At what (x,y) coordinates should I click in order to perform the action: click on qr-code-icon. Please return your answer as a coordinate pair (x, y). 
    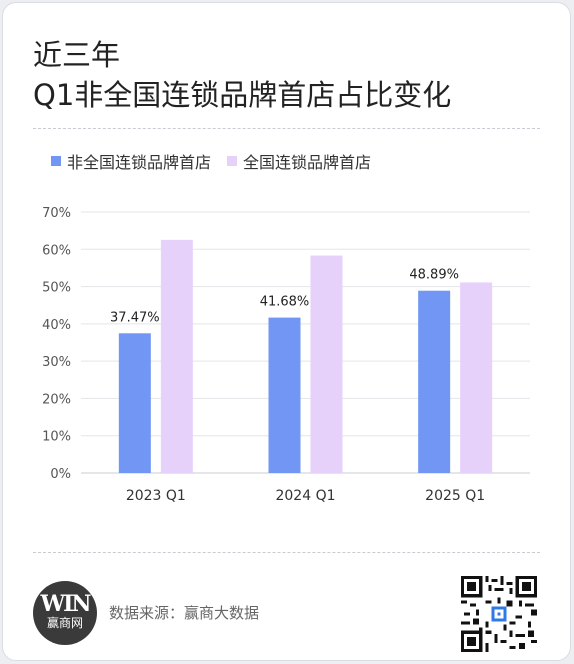
    Looking at the image, I should click on (499, 614).